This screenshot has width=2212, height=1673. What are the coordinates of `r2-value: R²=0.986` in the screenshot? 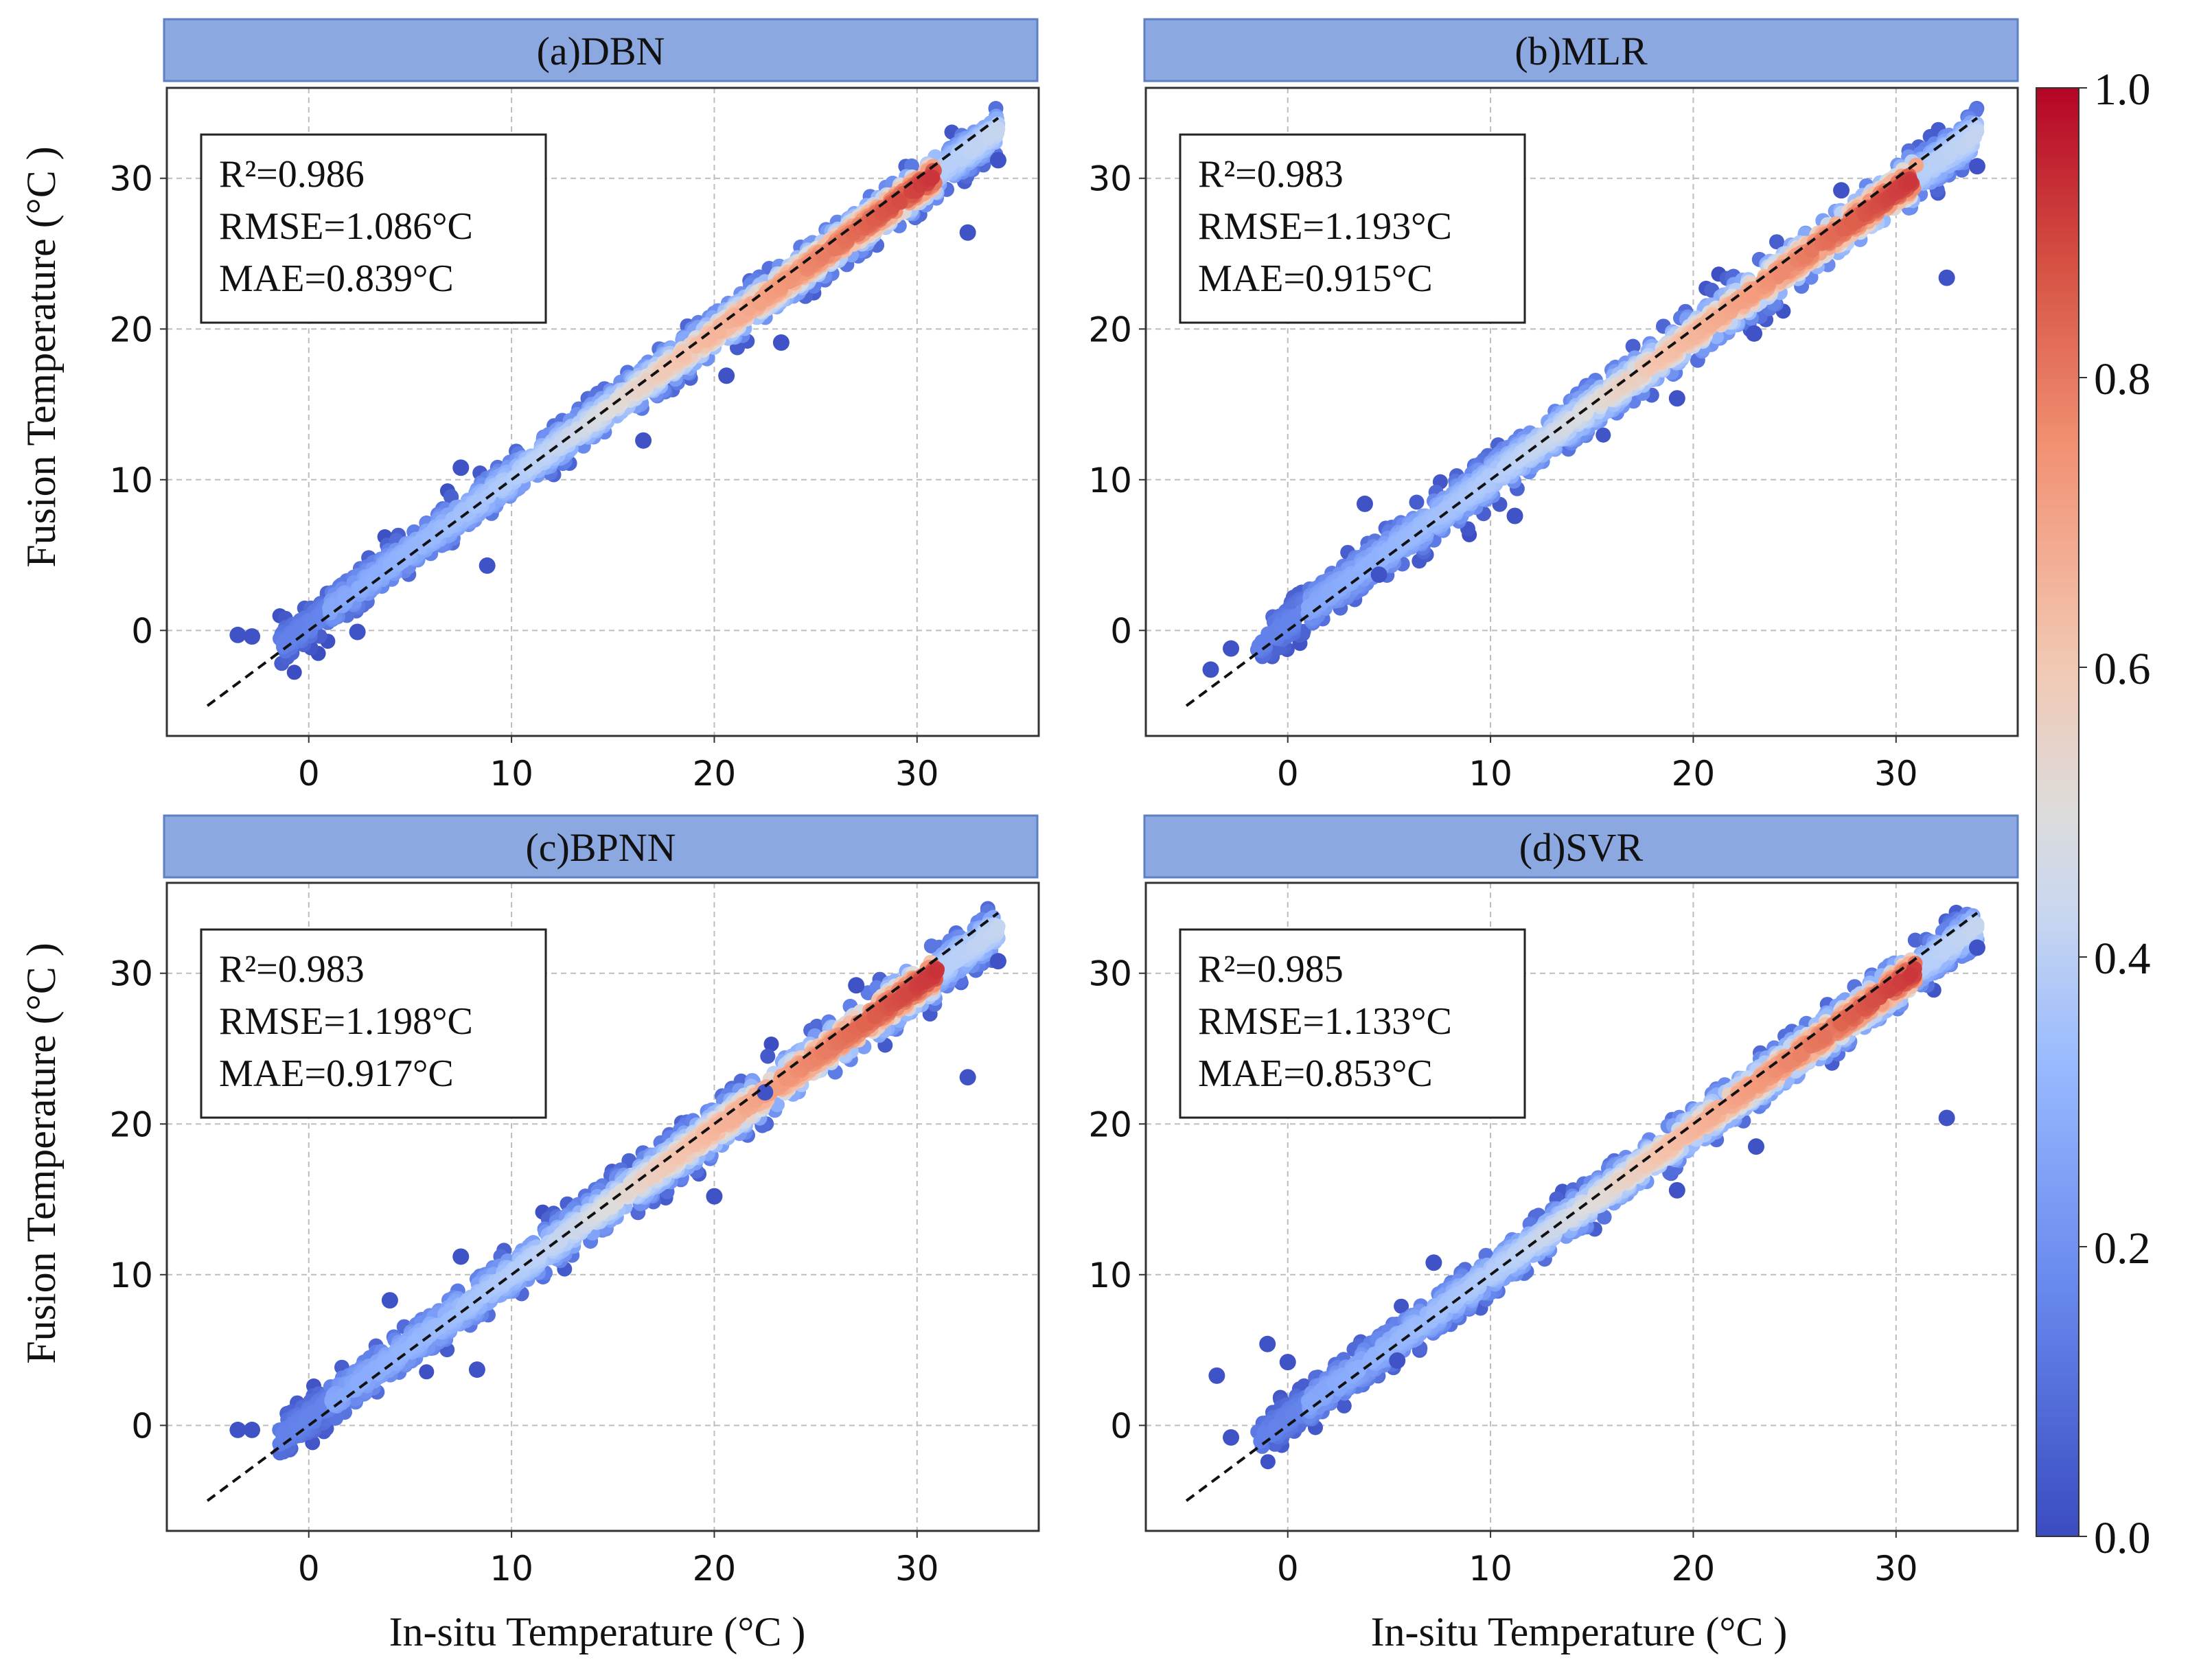 It's located at (292, 174).